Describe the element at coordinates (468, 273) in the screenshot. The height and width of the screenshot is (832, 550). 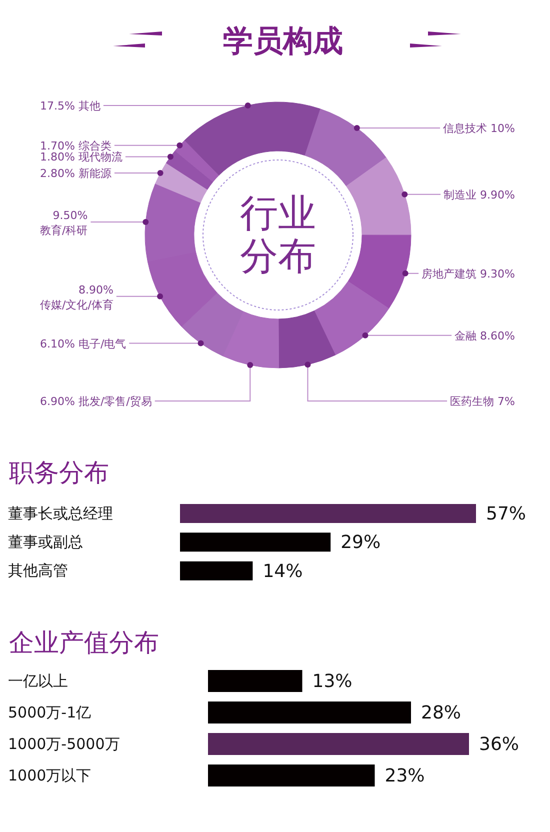
I see `slice-label: 房地产建筑 9.30%` at that location.